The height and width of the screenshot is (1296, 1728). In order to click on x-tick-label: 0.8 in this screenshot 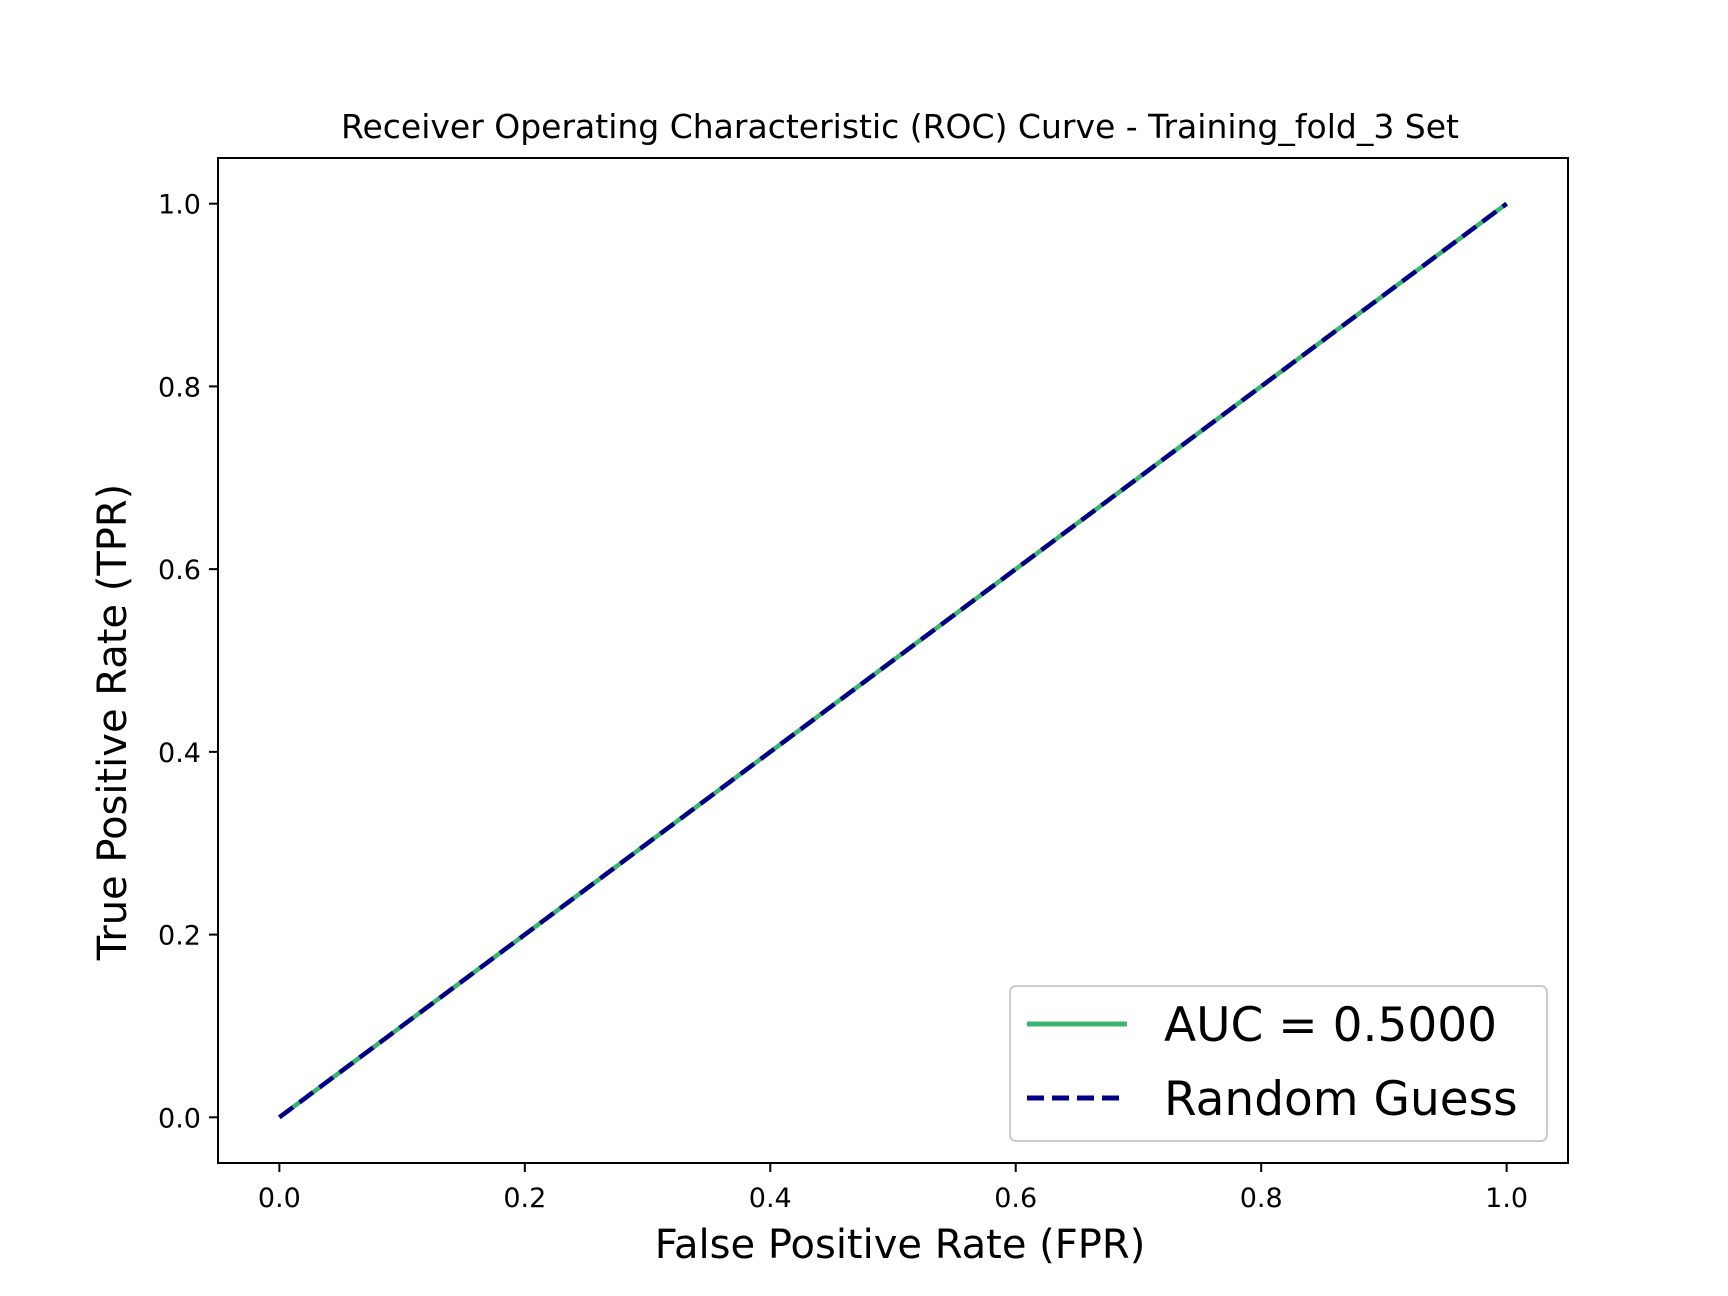, I will do `click(1261, 1198)`.